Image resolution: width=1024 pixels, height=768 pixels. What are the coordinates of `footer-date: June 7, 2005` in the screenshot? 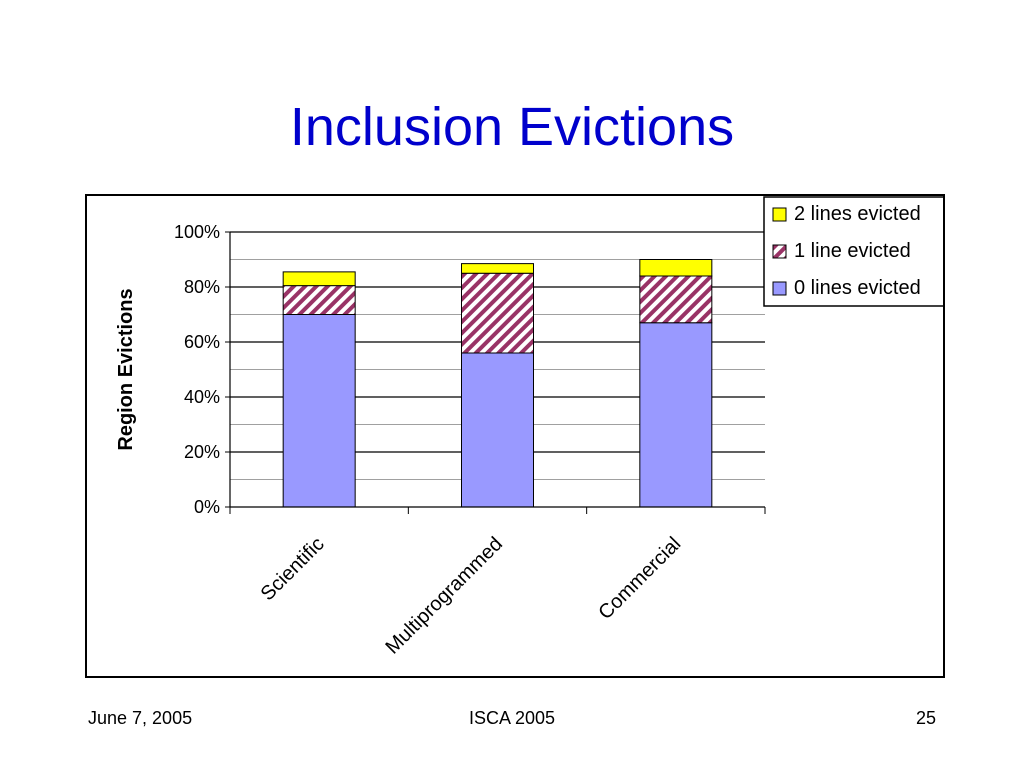 It's located at (140, 718).